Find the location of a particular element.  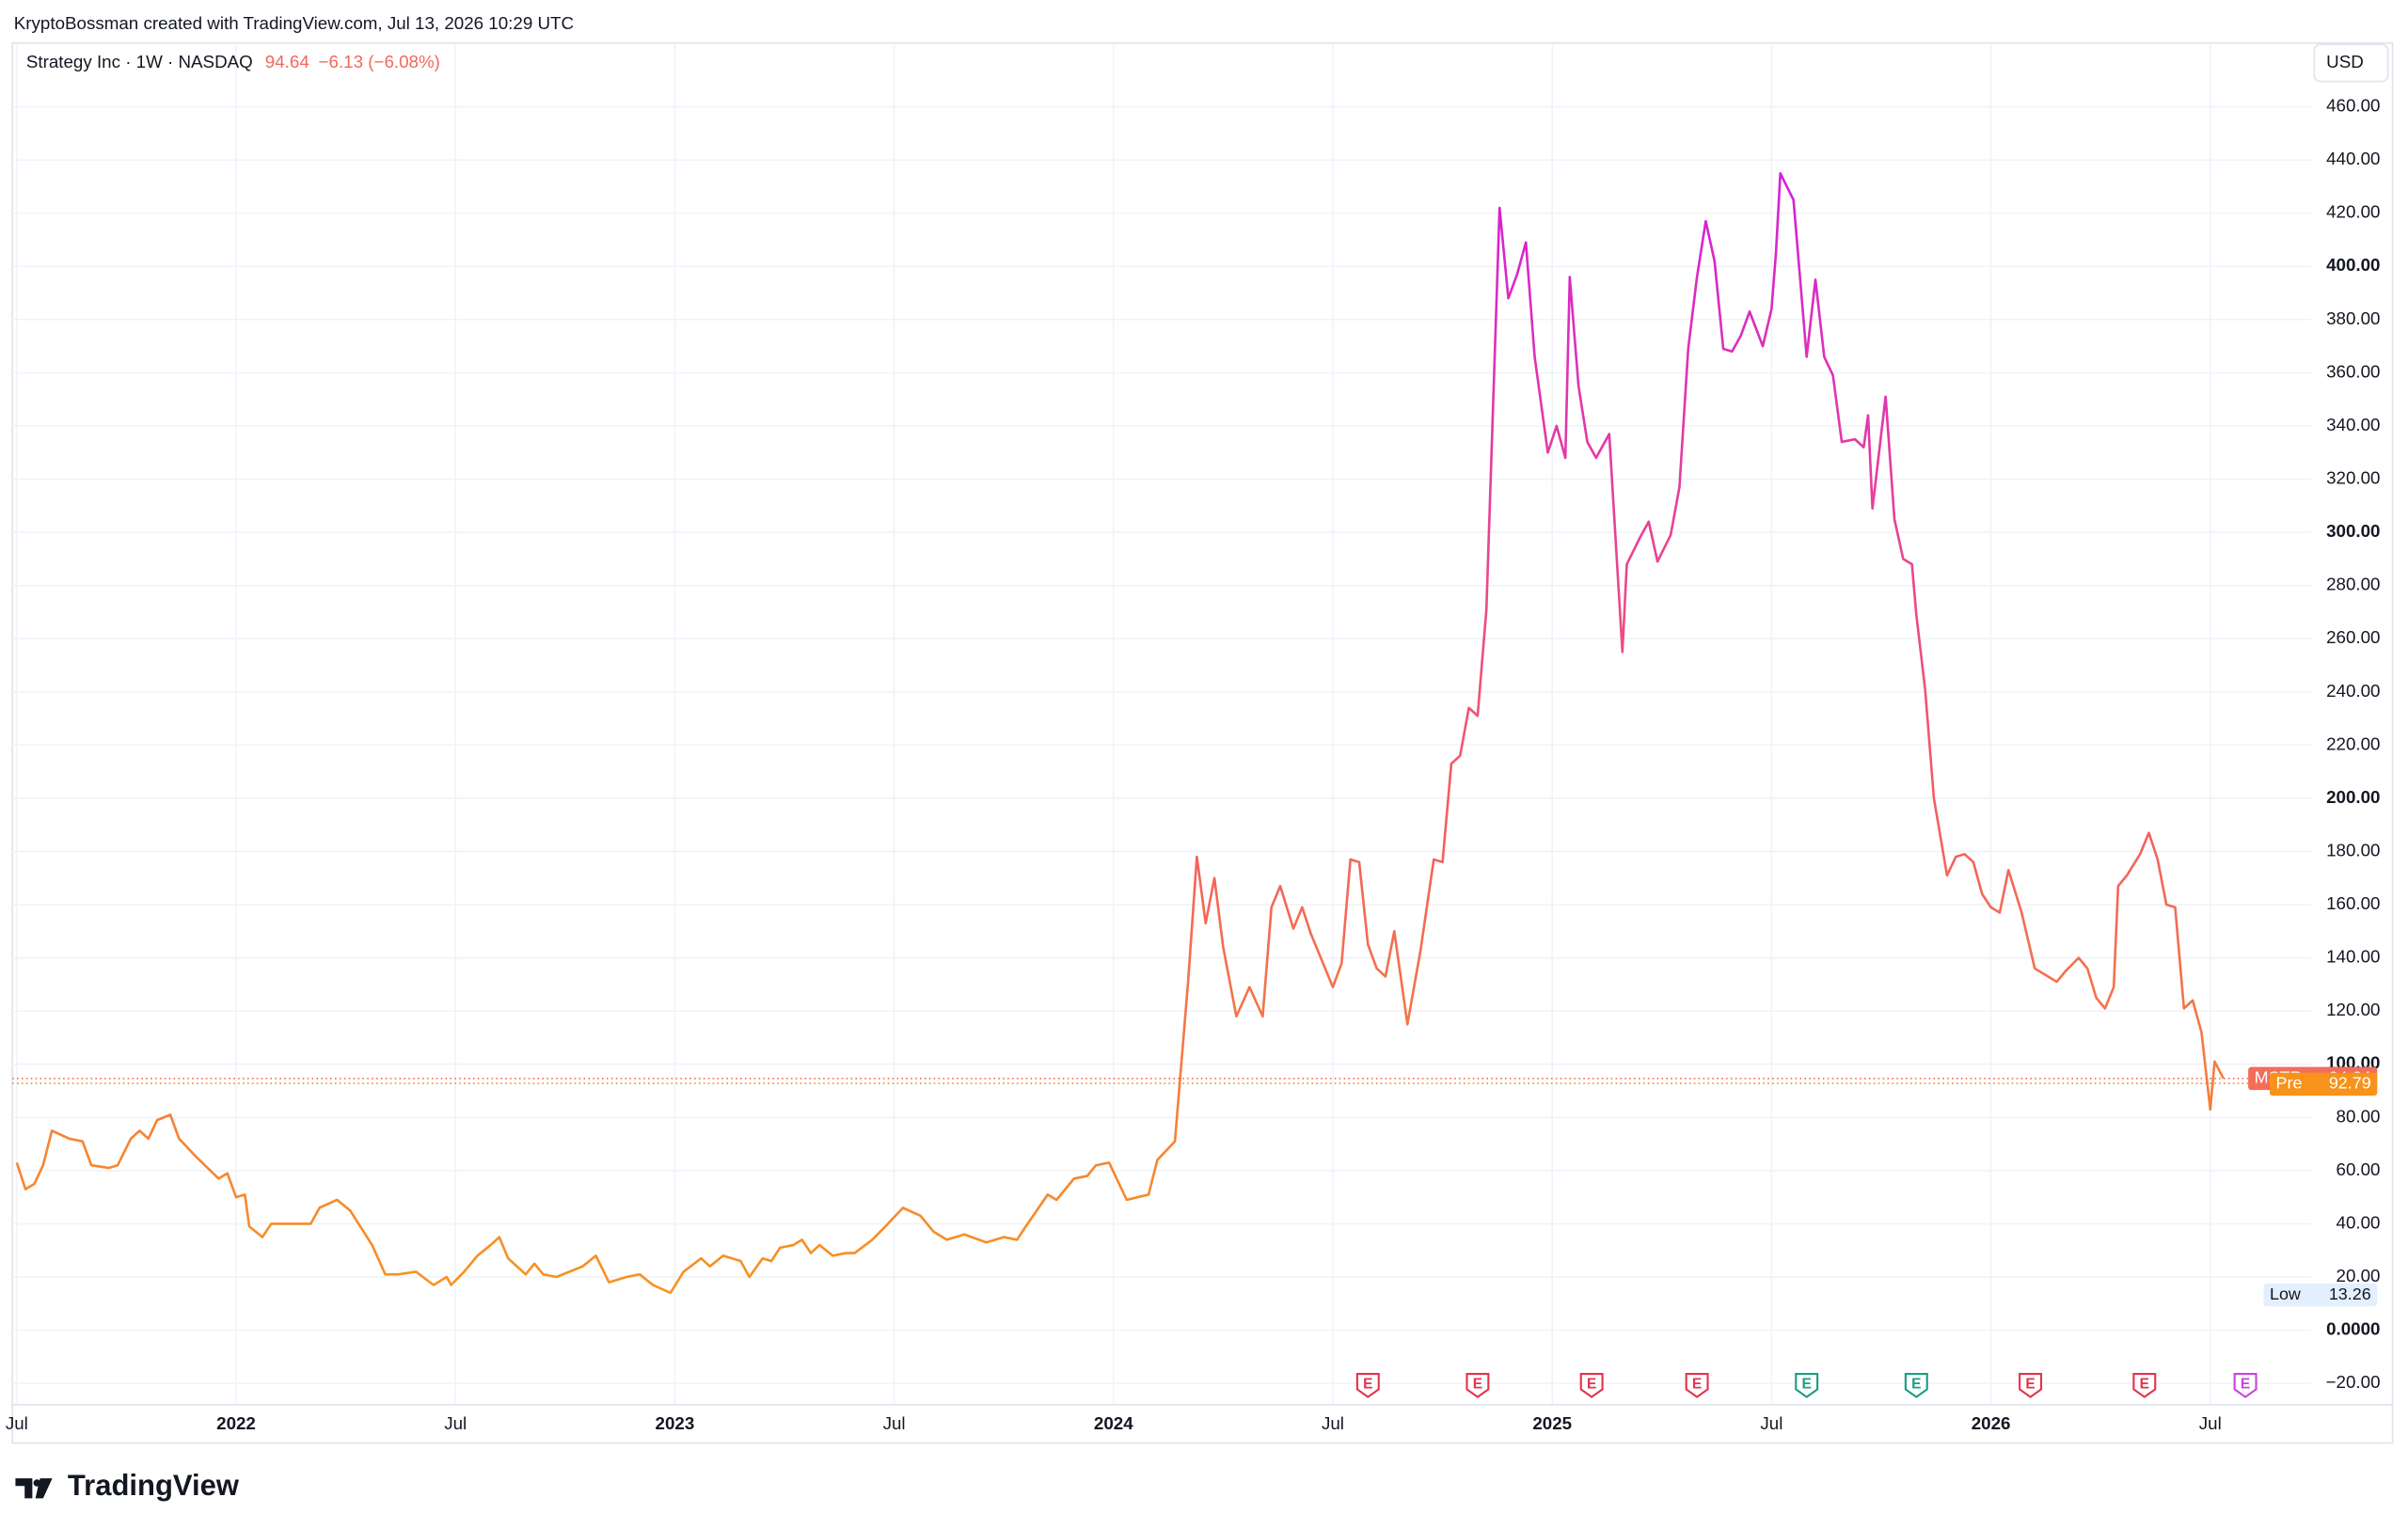

low-value: 13.26 is located at coordinates (2350, 1294).